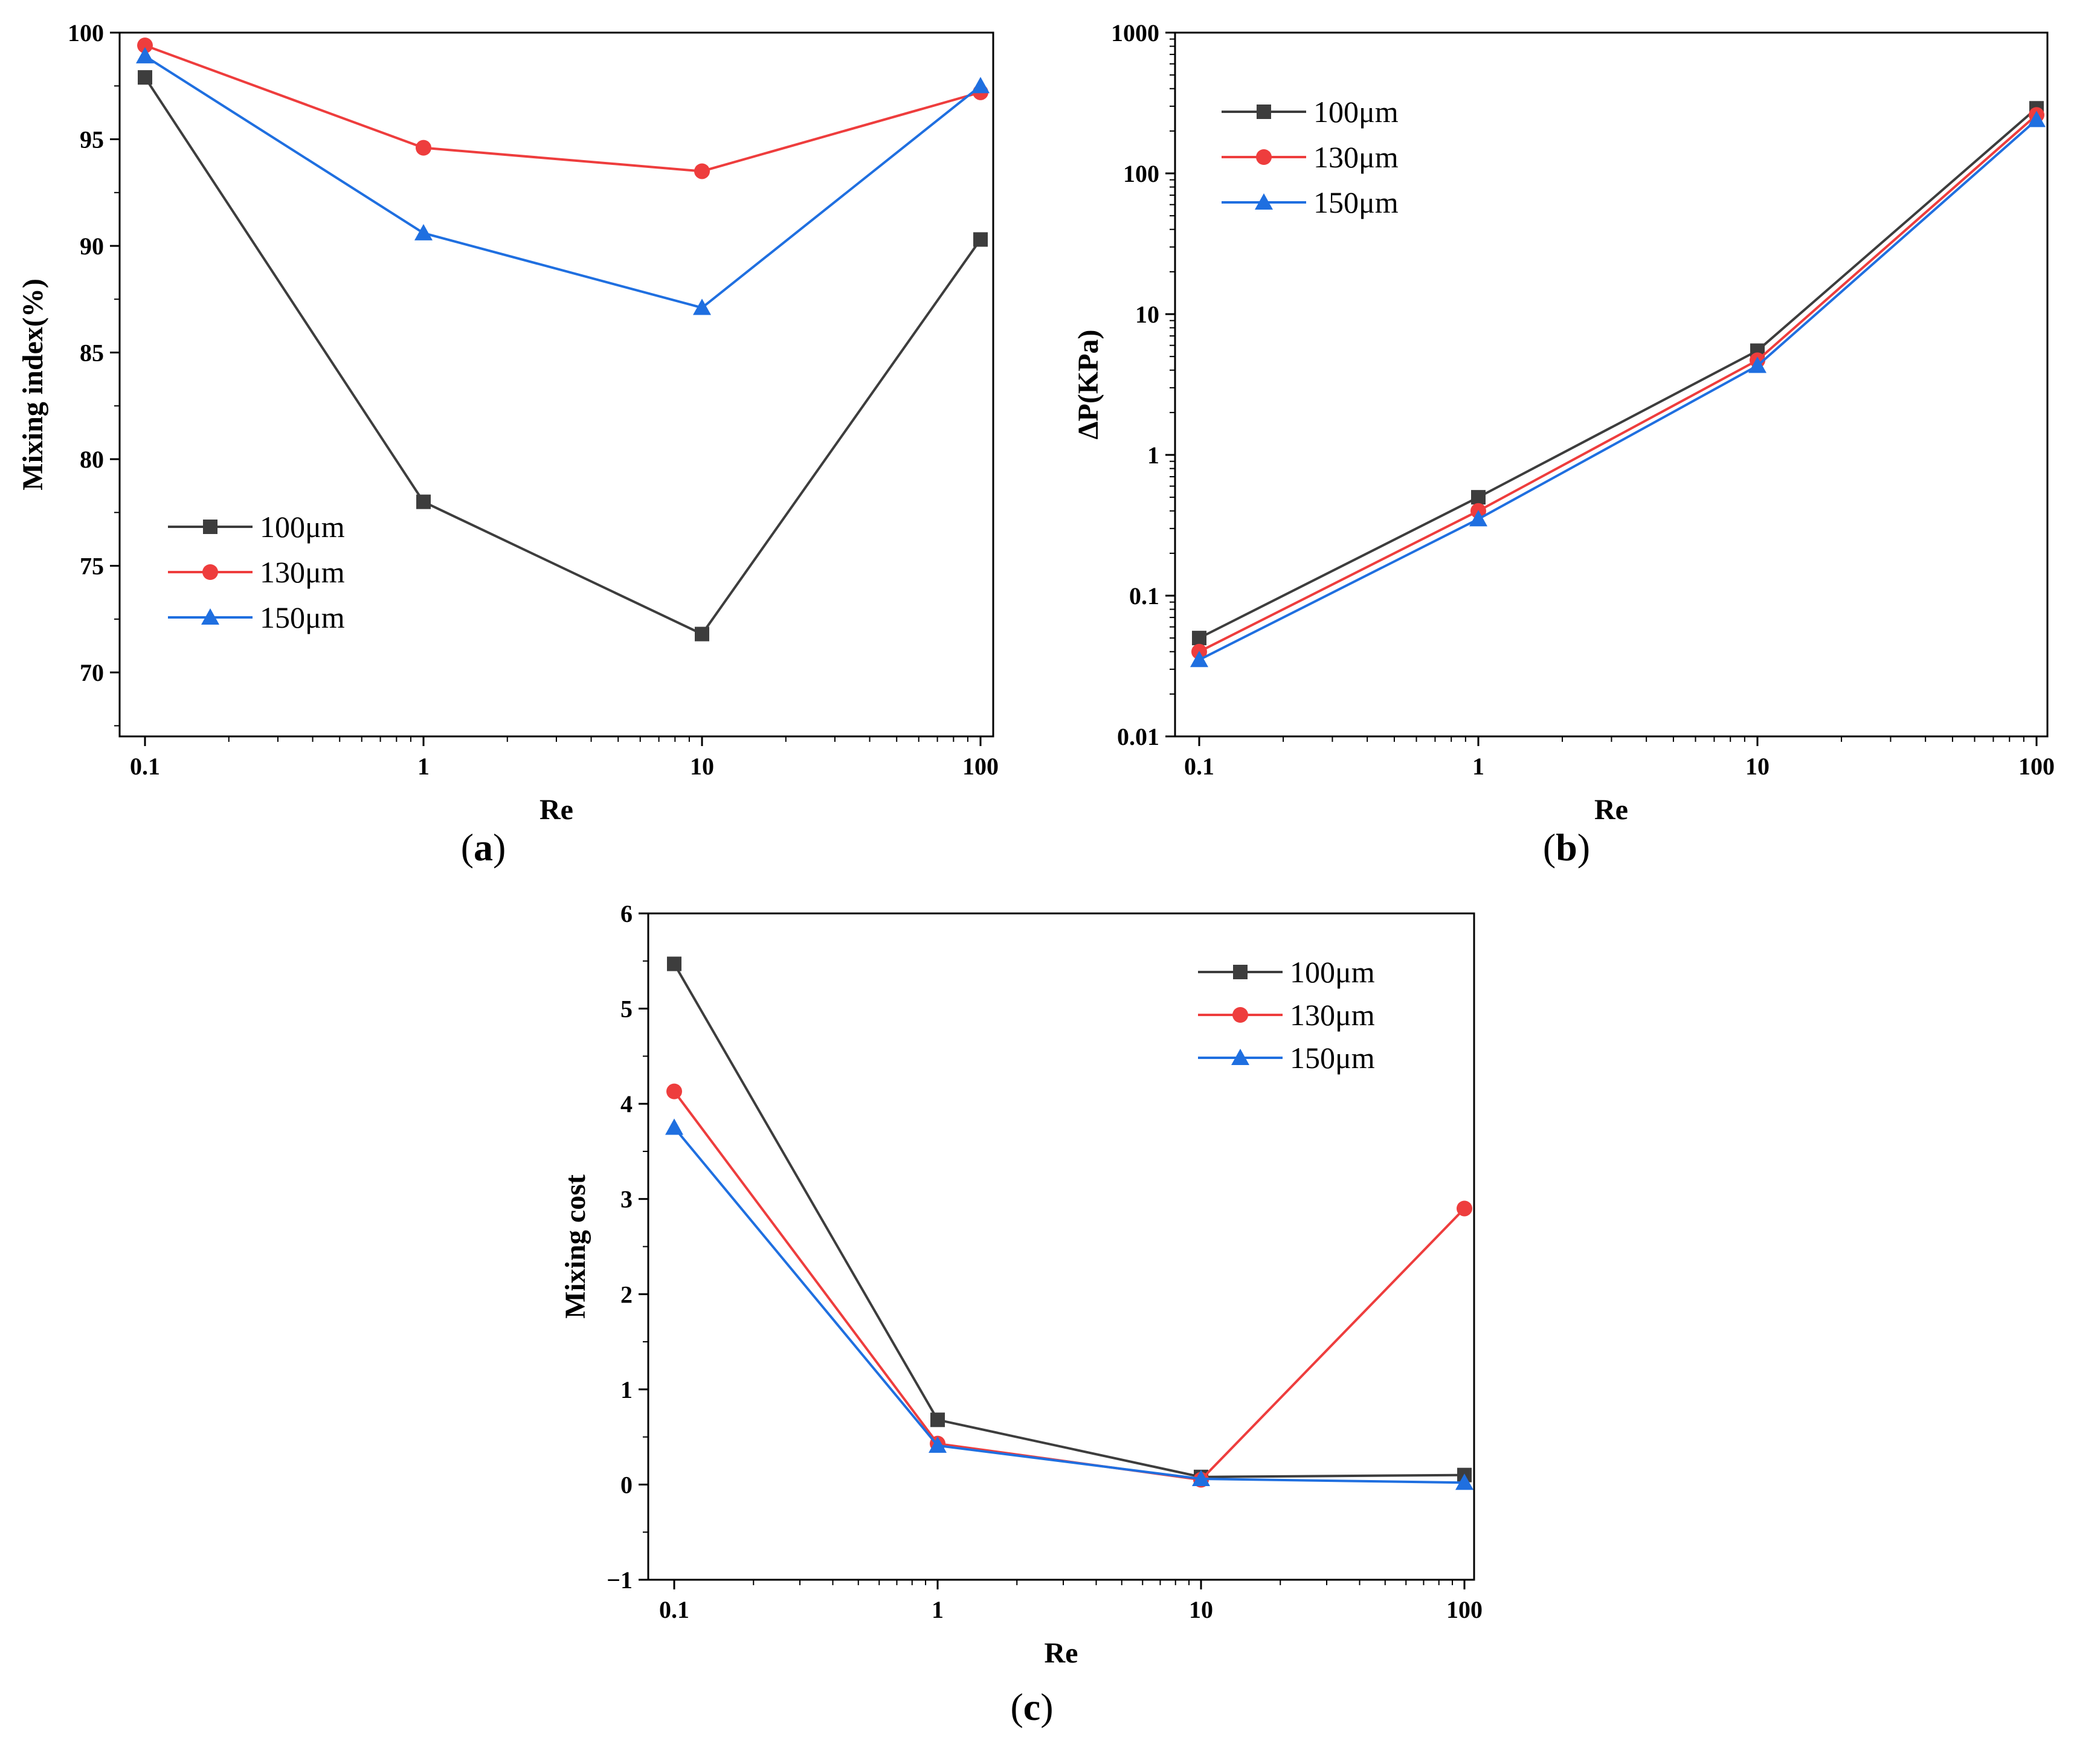  What do you see at coordinates (620, 1580) in the screenshot?
I see `y-tick-label: −1` at bounding box center [620, 1580].